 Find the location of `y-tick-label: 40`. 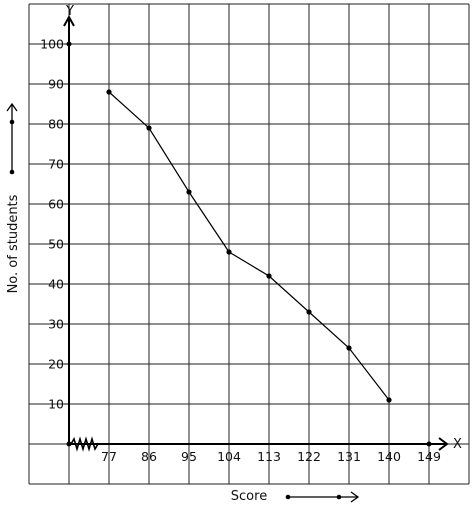

y-tick-label: 40 is located at coordinates (56, 284).